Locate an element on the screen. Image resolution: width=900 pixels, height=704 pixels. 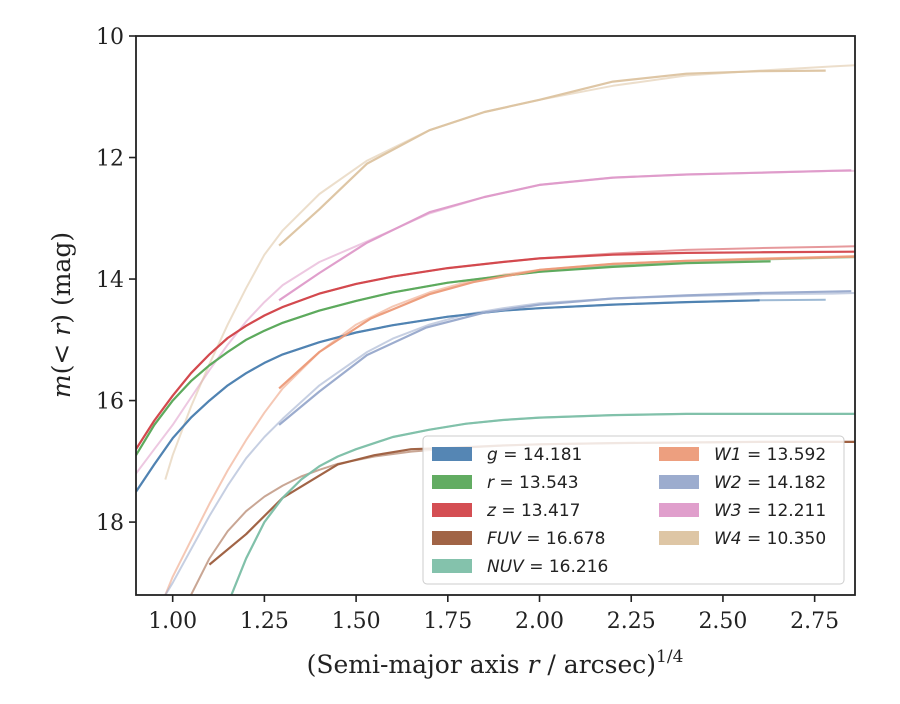
legend-swatch-z is located at coordinates (452, 510).